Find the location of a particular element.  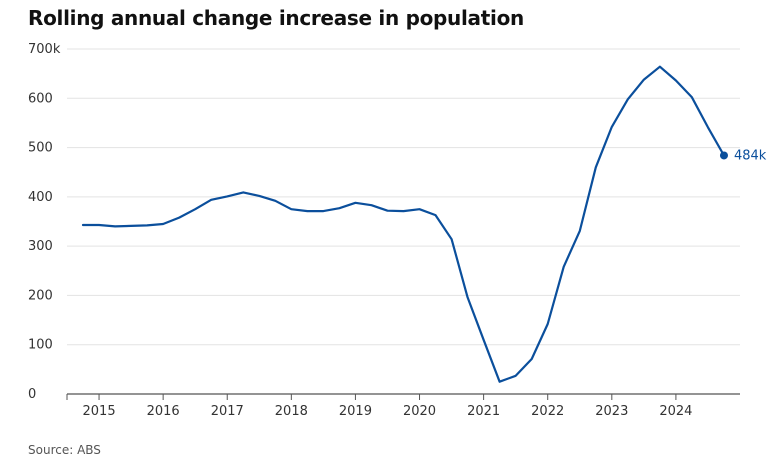

x-tick-label: 2015 is located at coordinates (99, 411).